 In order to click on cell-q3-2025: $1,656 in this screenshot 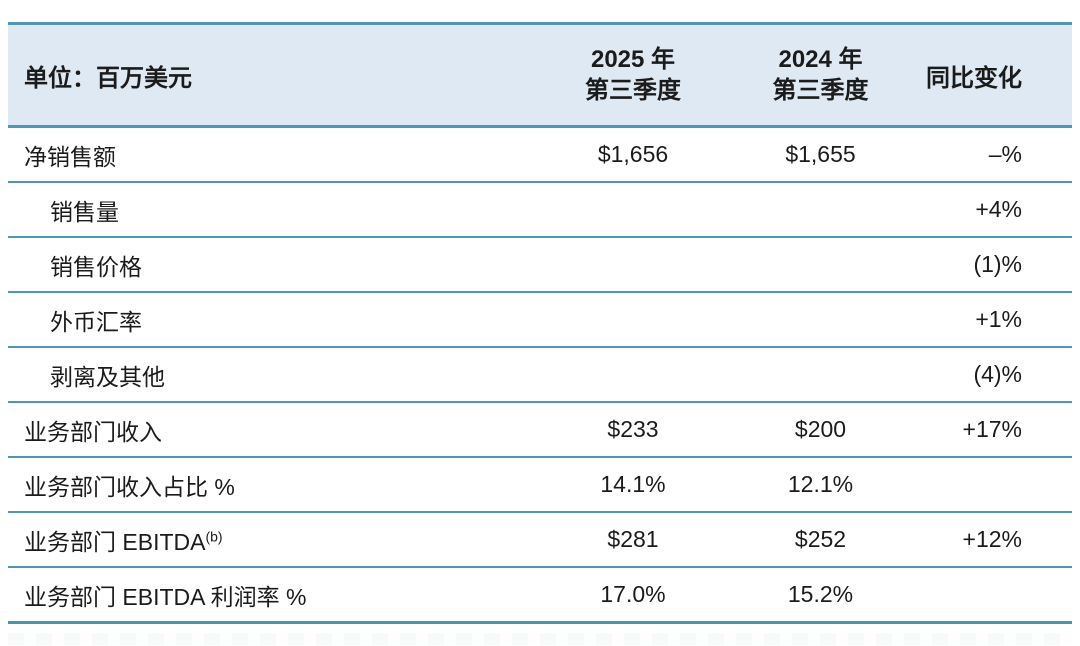, I will do `click(633, 154)`.